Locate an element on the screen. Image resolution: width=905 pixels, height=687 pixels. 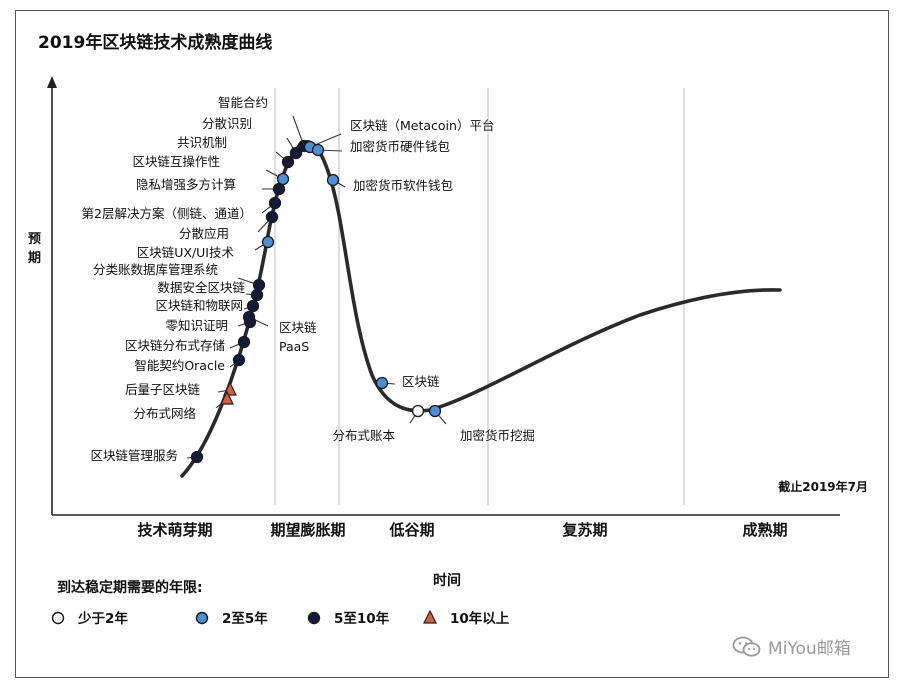
date-note: 截止2019年7月 is located at coordinates (823, 486).